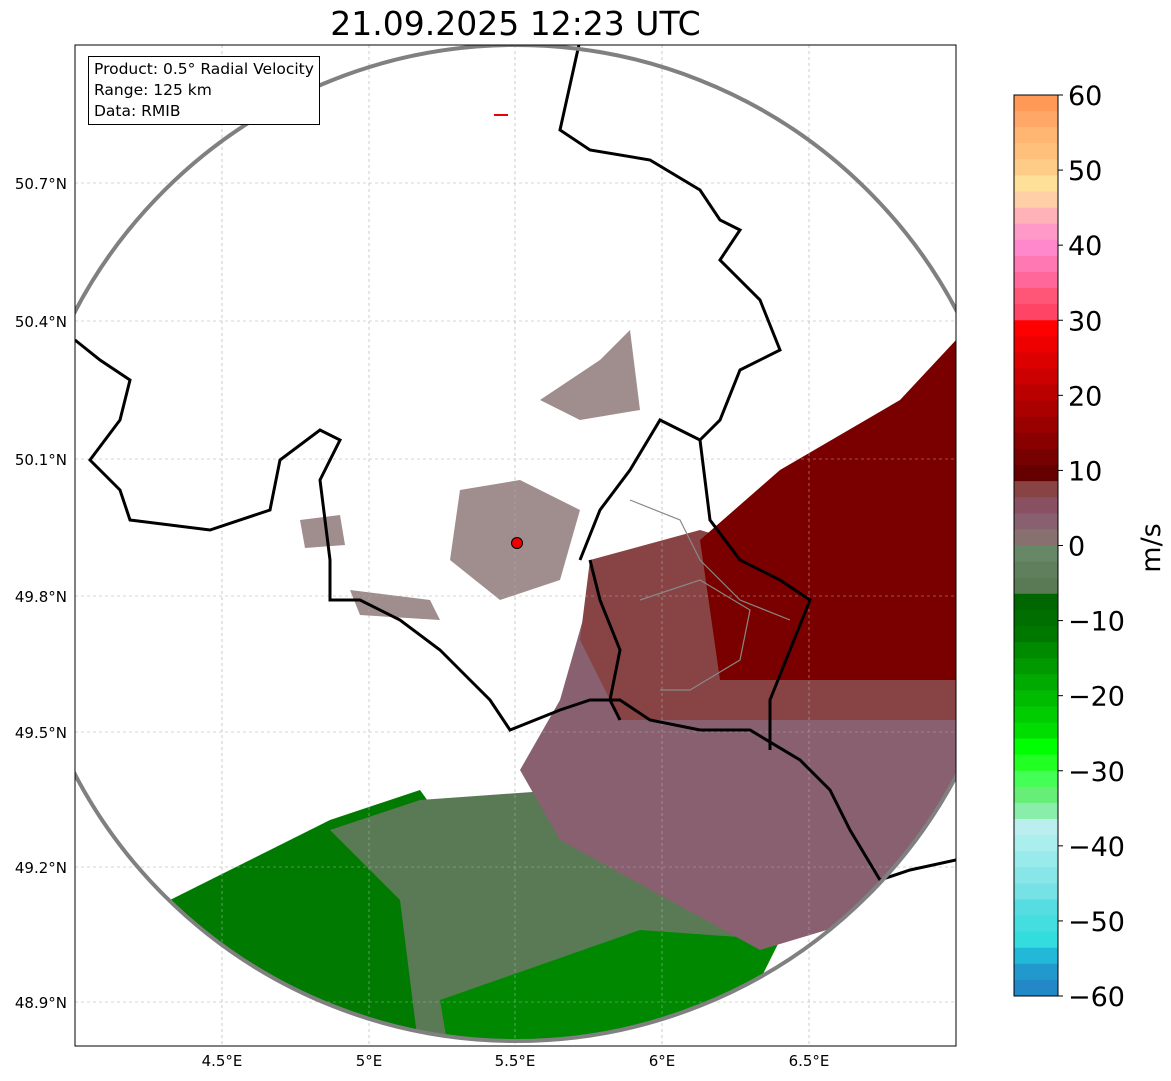 The width and height of the screenshot is (1171, 1081). Describe the element at coordinates (809, 1061) in the screenshot. I see `lon-tick: 6.5°E` at that location.